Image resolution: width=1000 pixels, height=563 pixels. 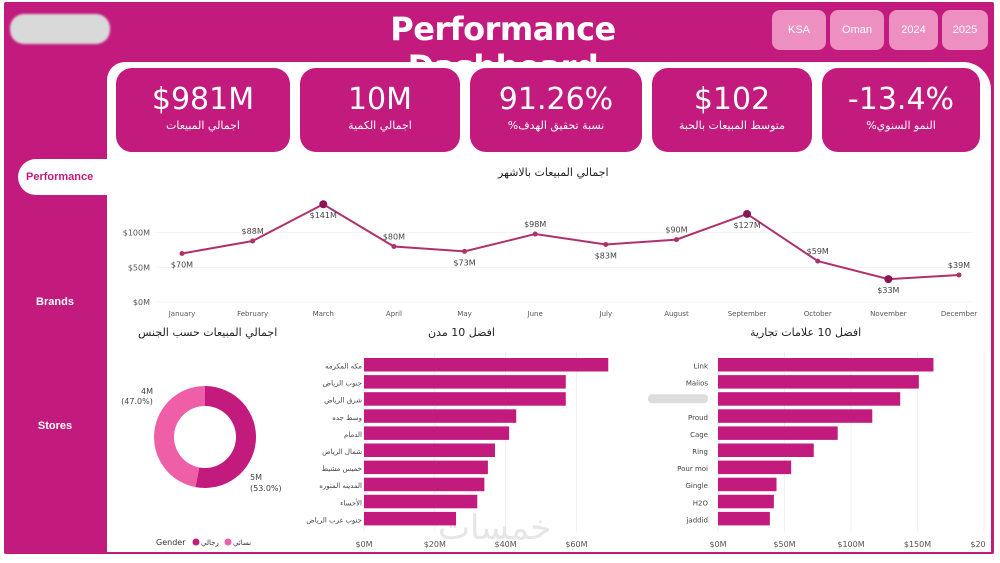 What do you see at coordinates (252, 314) in the screenshot?
I see `x-tick-label: February` at bounding box center [252, 314].